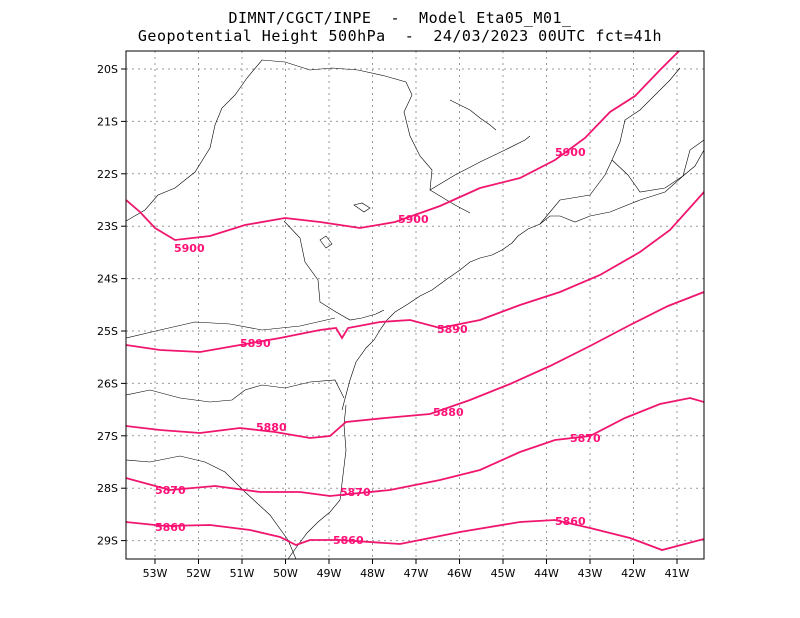 The image size is (800, 618). What do you see at coordinates (107, 69) in the screenshot?
I see `lat-label: 20S` at bounding box center [107, 69].